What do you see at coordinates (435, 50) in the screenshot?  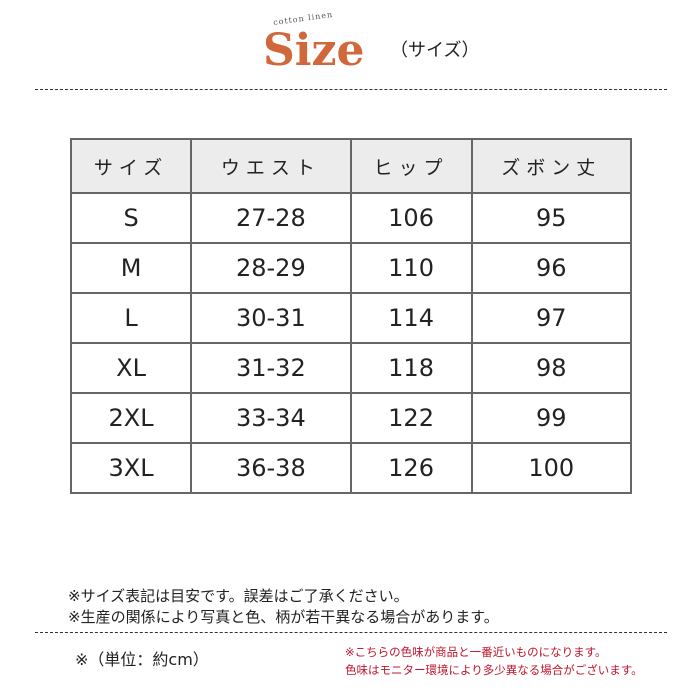 I see `page-subtitle: （サイズ）` at bounding box center [435, 50].